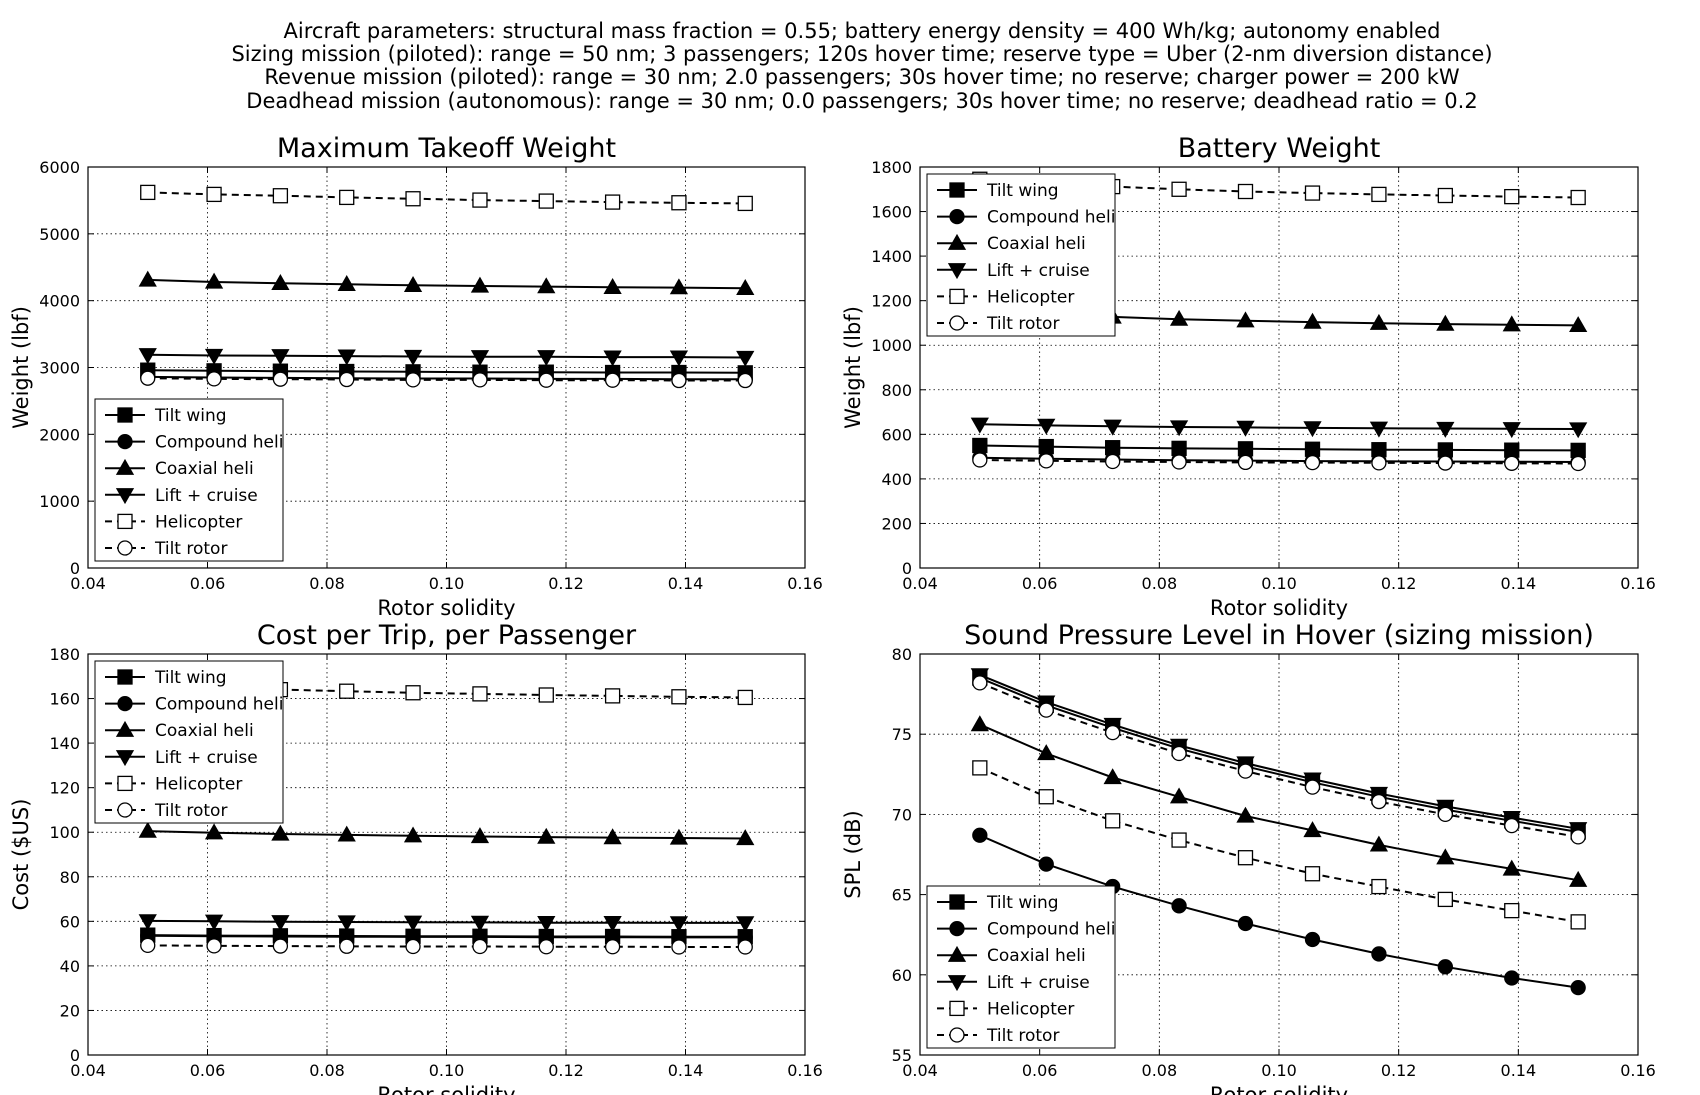  I want to click on x-tick-label: 0.14, so click(1519, 583).